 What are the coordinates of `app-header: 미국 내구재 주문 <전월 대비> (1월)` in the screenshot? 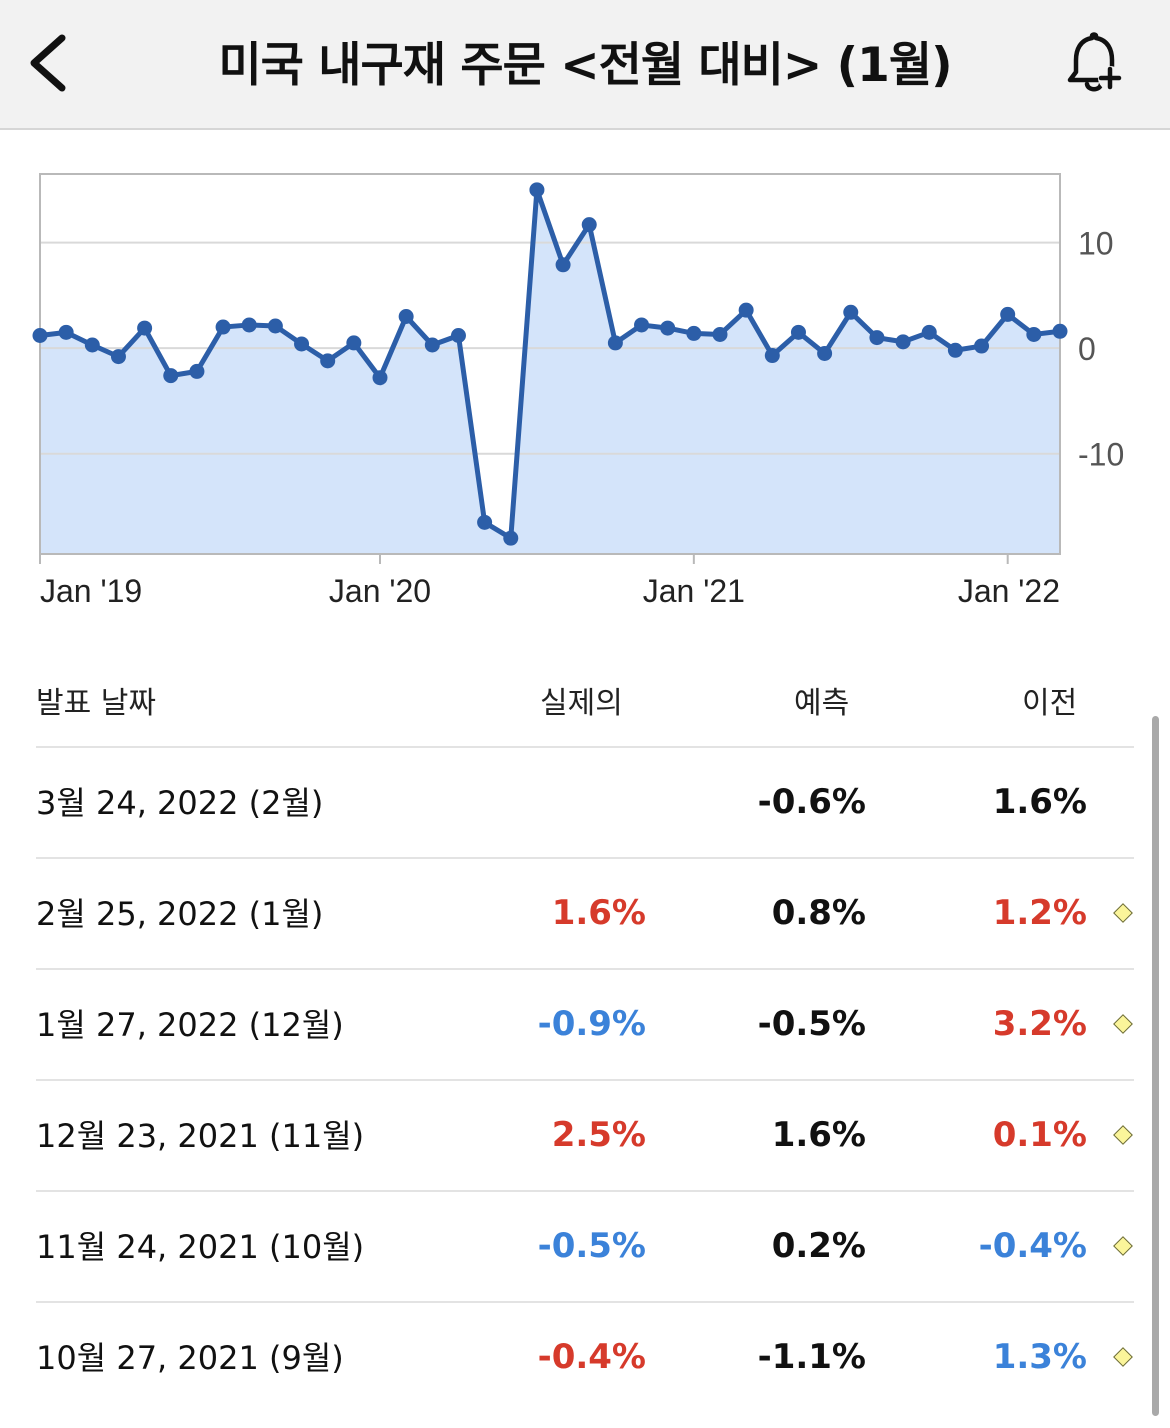 It's located at (585, 65).